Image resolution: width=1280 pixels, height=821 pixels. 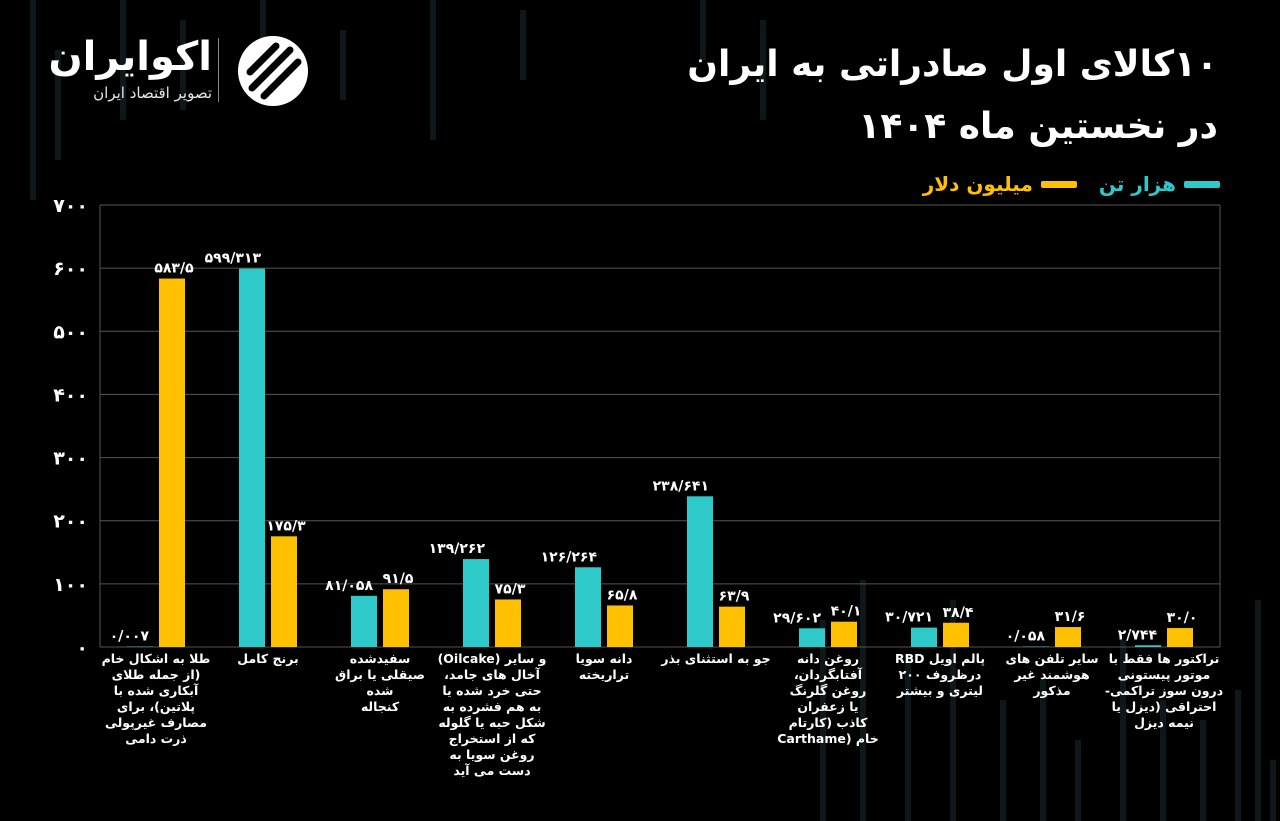 I want to click on category-label: سایر تلفن های, so click(x=1051, y=658).